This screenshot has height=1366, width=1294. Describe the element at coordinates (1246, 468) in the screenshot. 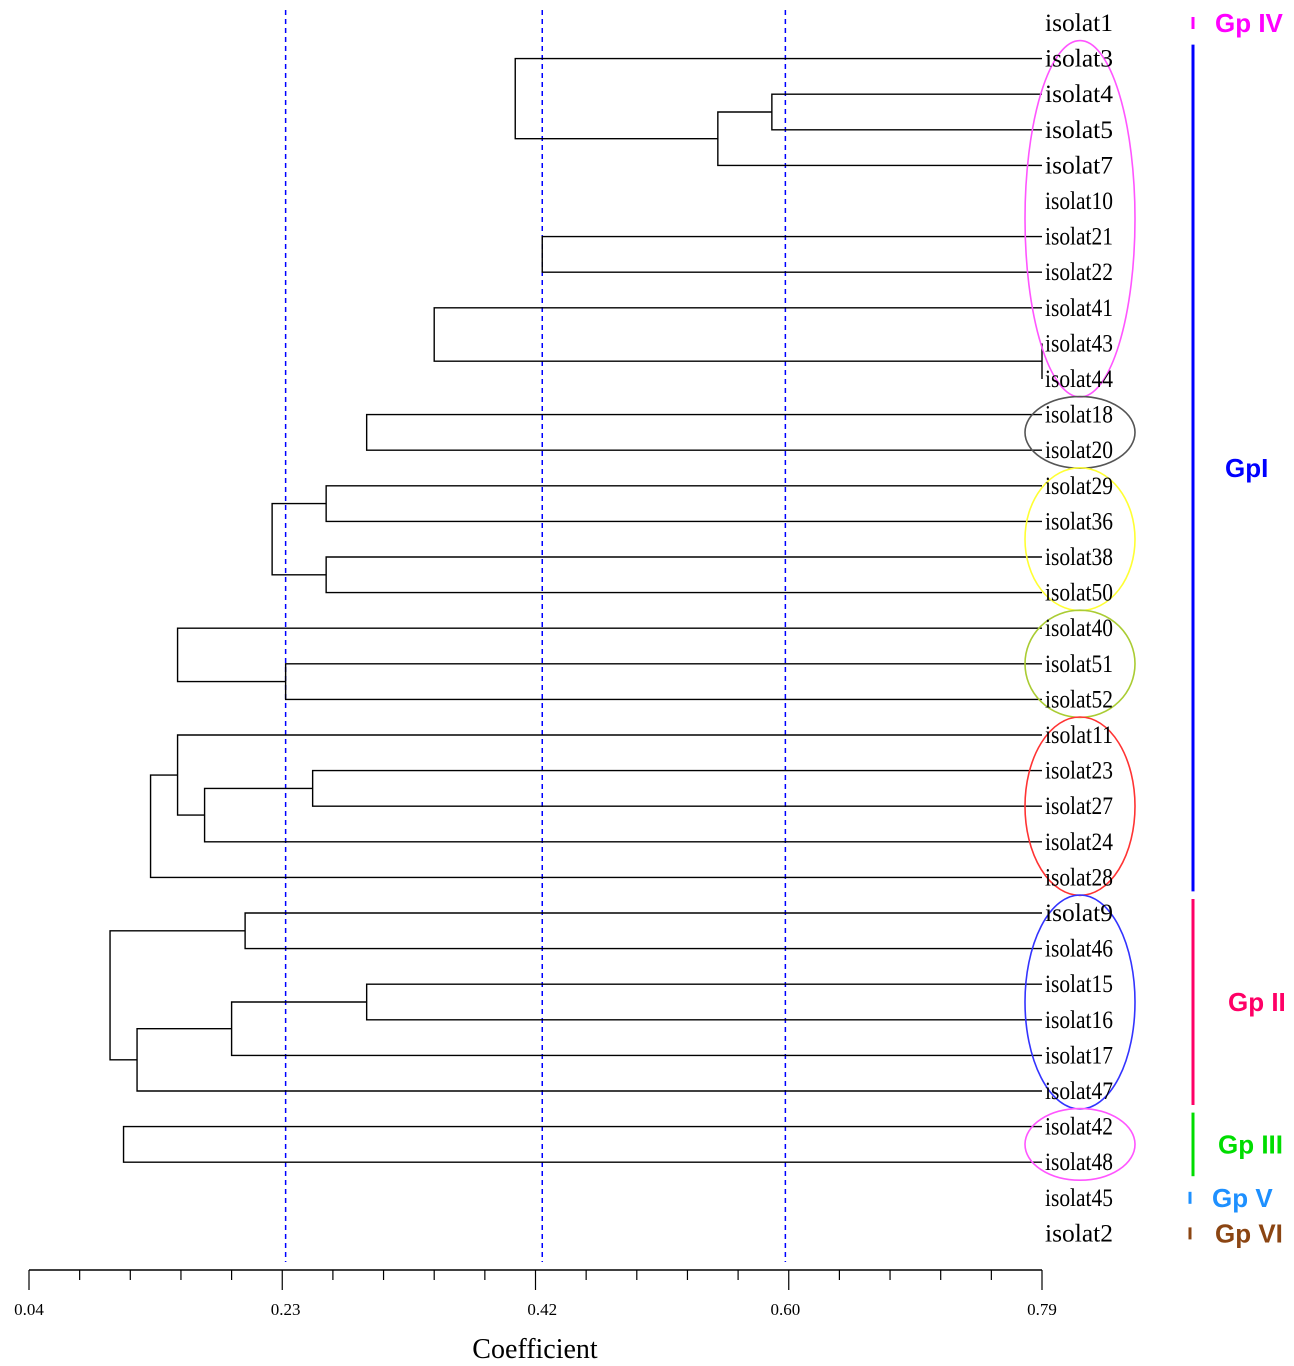

I see `group-label-1: GpI` at that location.